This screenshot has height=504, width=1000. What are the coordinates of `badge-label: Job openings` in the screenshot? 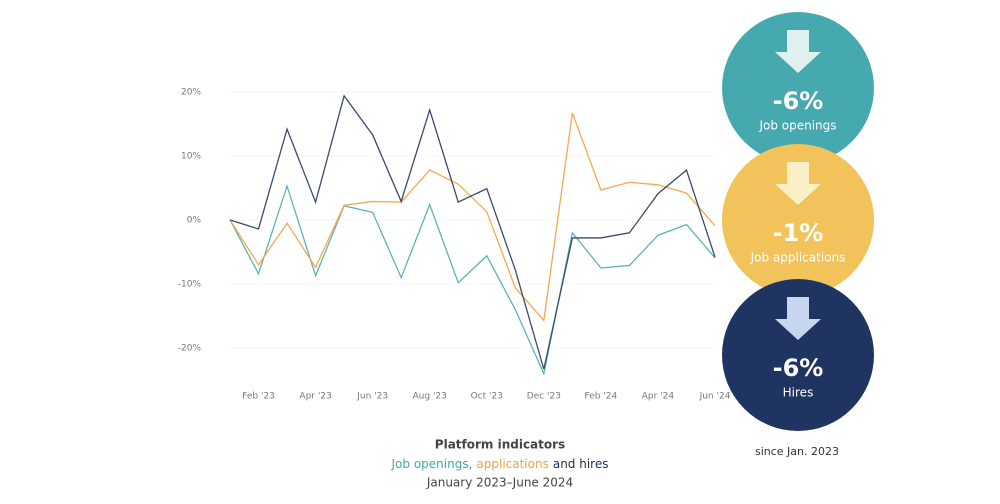 It's located at (797, 126).